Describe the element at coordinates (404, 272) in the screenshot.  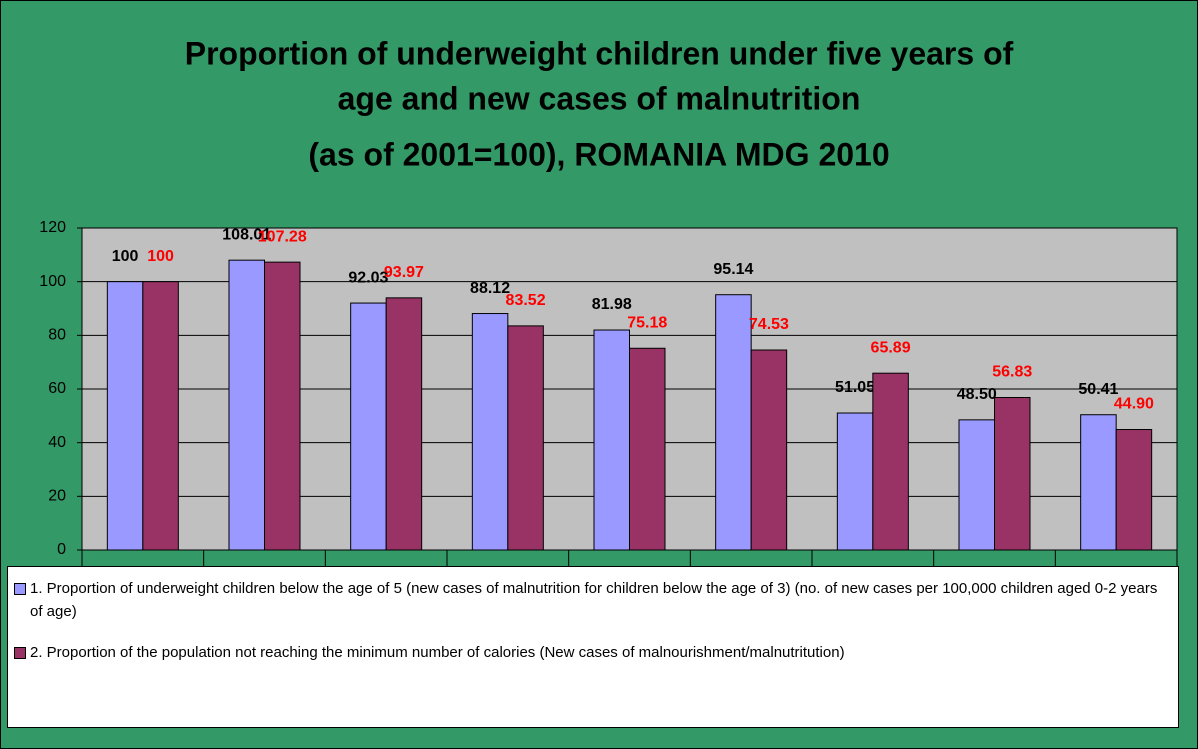
I see `data-label: 93.97` at that location.